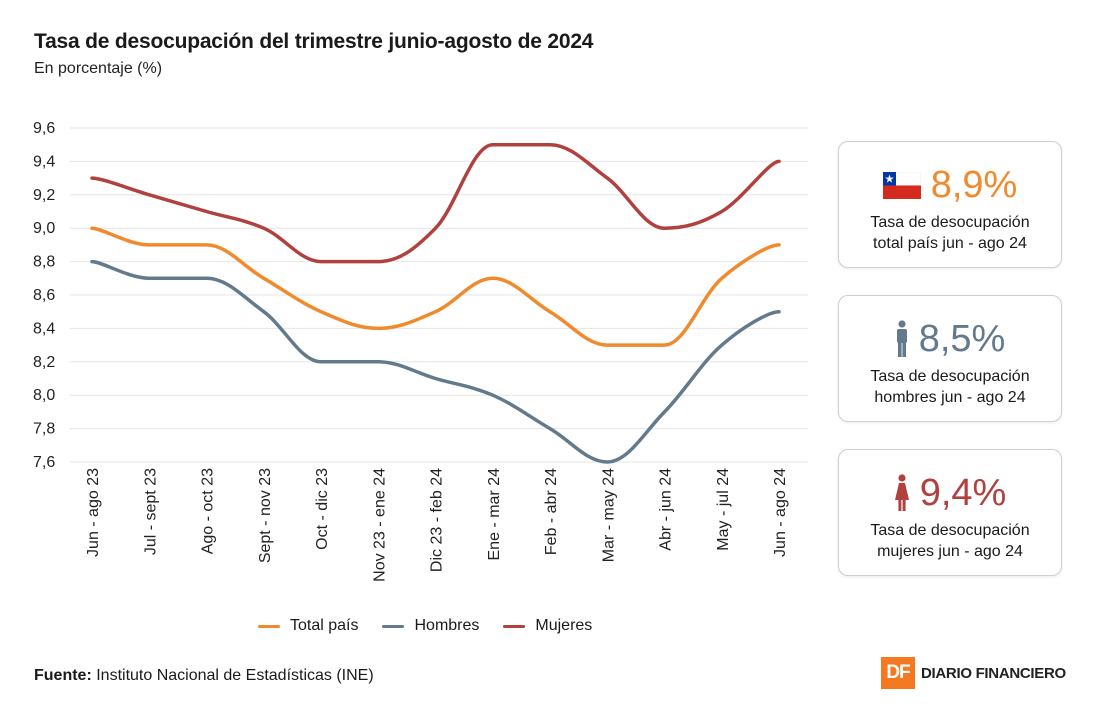 Image resolution: width=1095 pixels, height=720 pixels. I want to click on y-axis-ticks: 9,6 9,4 9,2 9,0 8,8 8,6 8,4 8,2 8,0 7,8 7,6, so click(44, 295).